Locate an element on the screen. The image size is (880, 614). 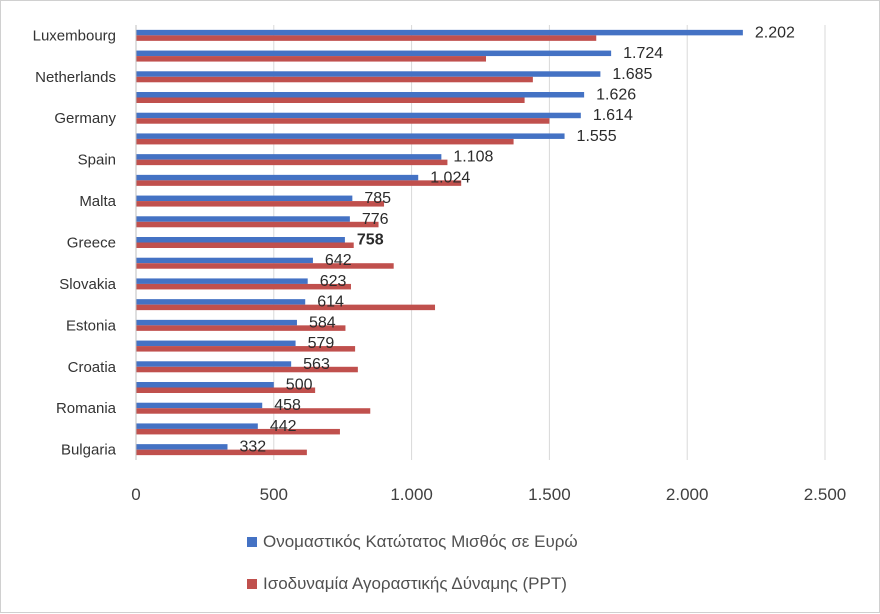
x-tick-label: 2.500 is located at coordinates (825, 494).